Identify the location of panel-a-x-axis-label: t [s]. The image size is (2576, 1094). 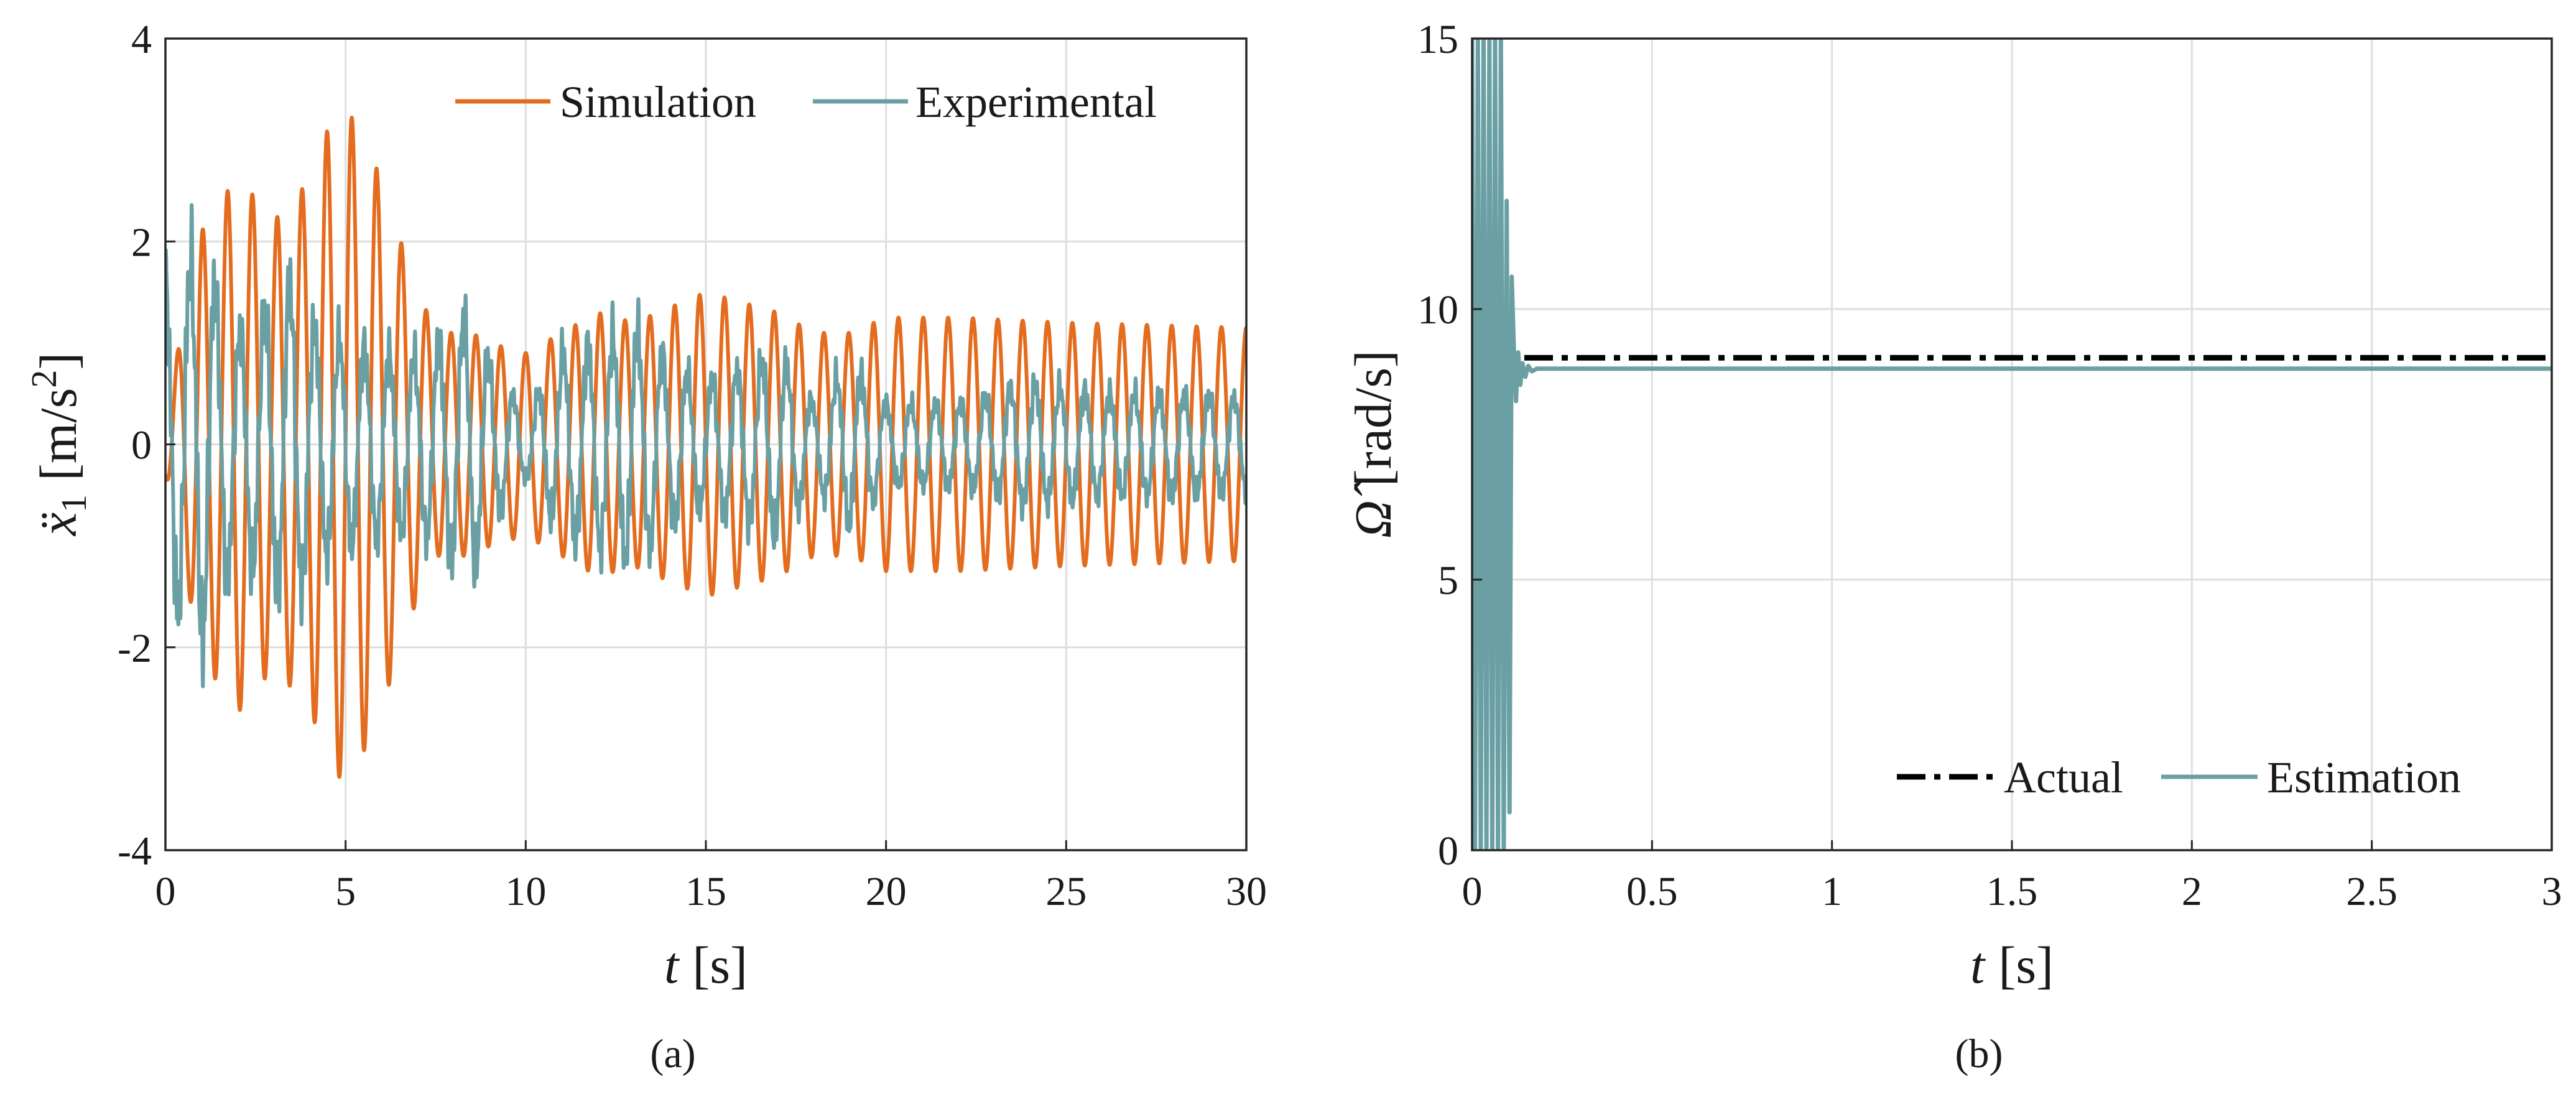
(706, 966).